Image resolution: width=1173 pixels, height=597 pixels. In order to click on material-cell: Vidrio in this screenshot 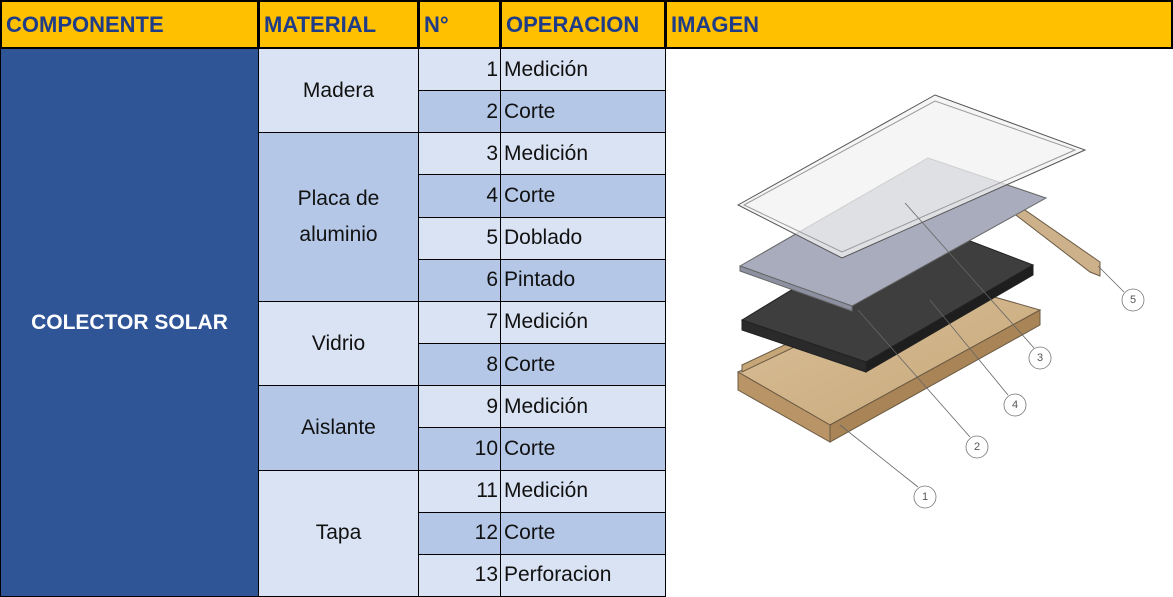, I will do `click(338, 343)`.